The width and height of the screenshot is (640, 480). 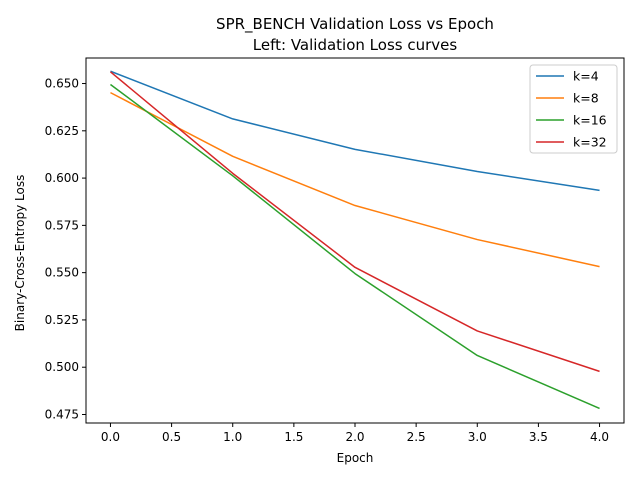 I want to click on legend: k=4 k=8 k=16 k=32, so click(x=573, y=109).